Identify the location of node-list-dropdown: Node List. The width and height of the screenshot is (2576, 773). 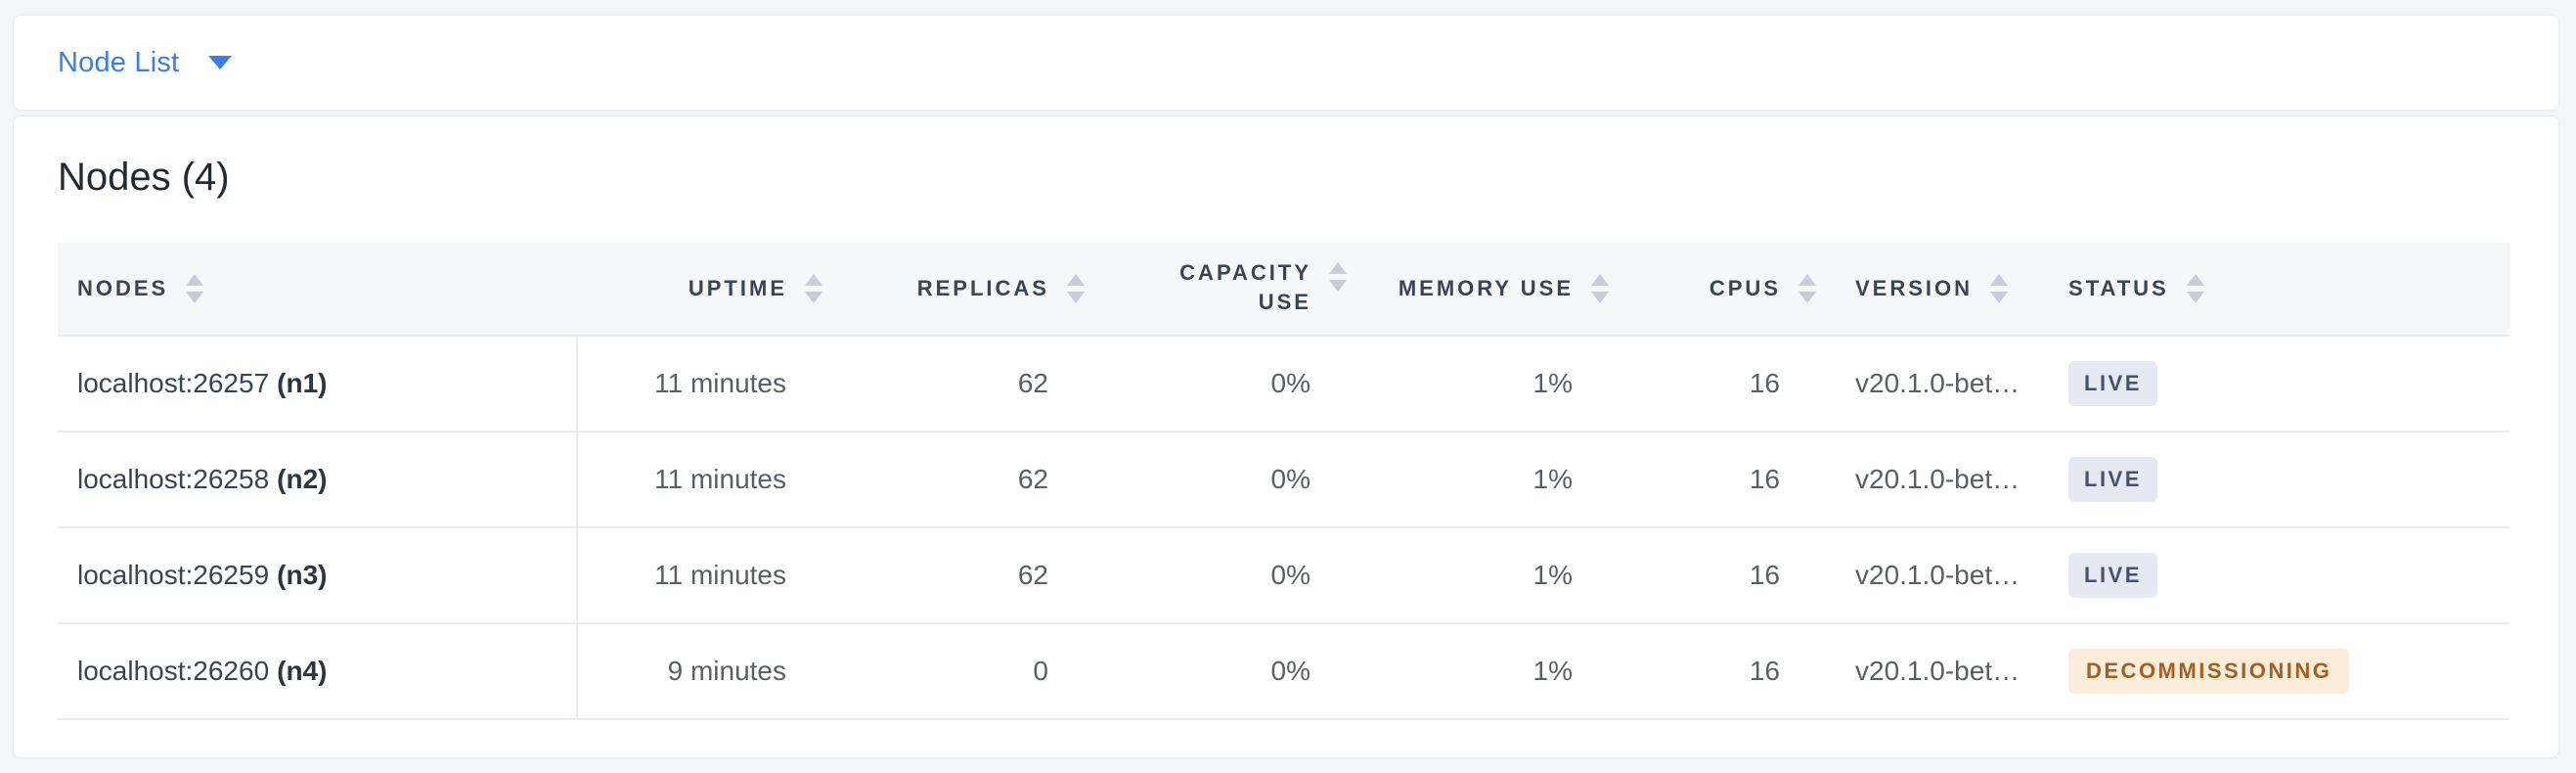
(145, 62).